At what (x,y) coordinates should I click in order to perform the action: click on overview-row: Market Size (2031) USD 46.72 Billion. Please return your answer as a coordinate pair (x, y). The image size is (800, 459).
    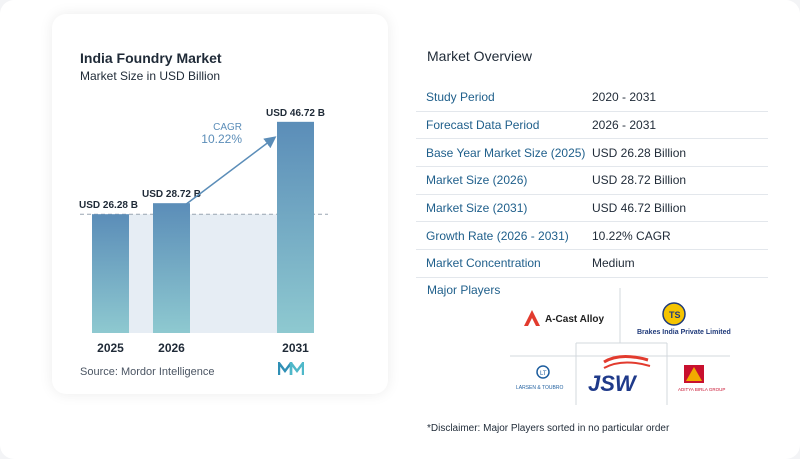
    Looking at the image, I should click on (592, 209).